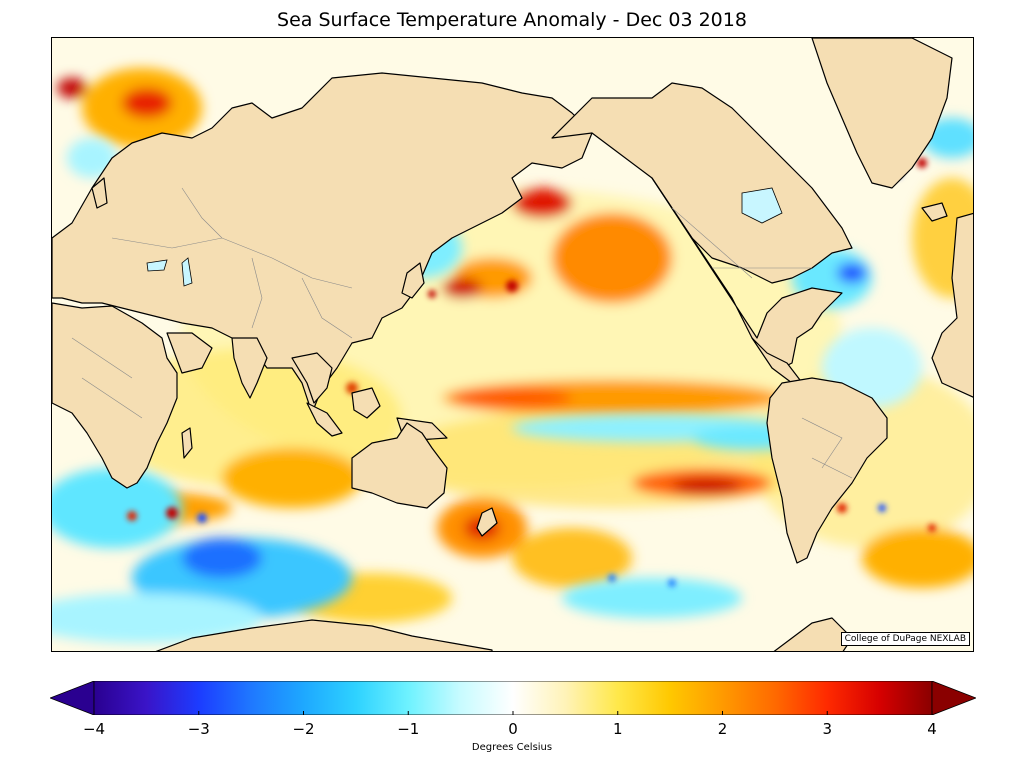  I want to click on land-uk, so click(99, 193).